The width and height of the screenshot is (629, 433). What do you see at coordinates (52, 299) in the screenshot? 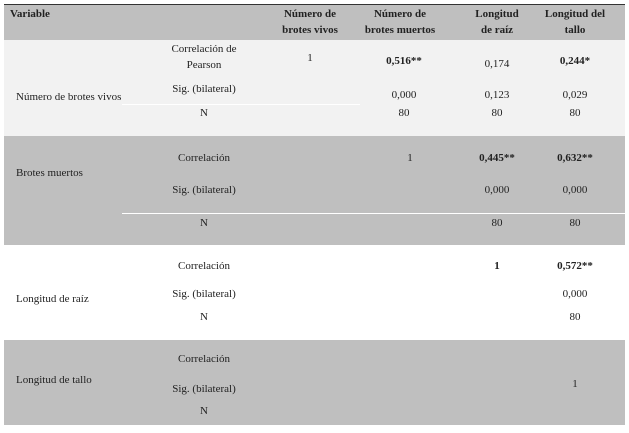
I see `row-variable: Longitud de raíz` at bounding box center [52, 299].